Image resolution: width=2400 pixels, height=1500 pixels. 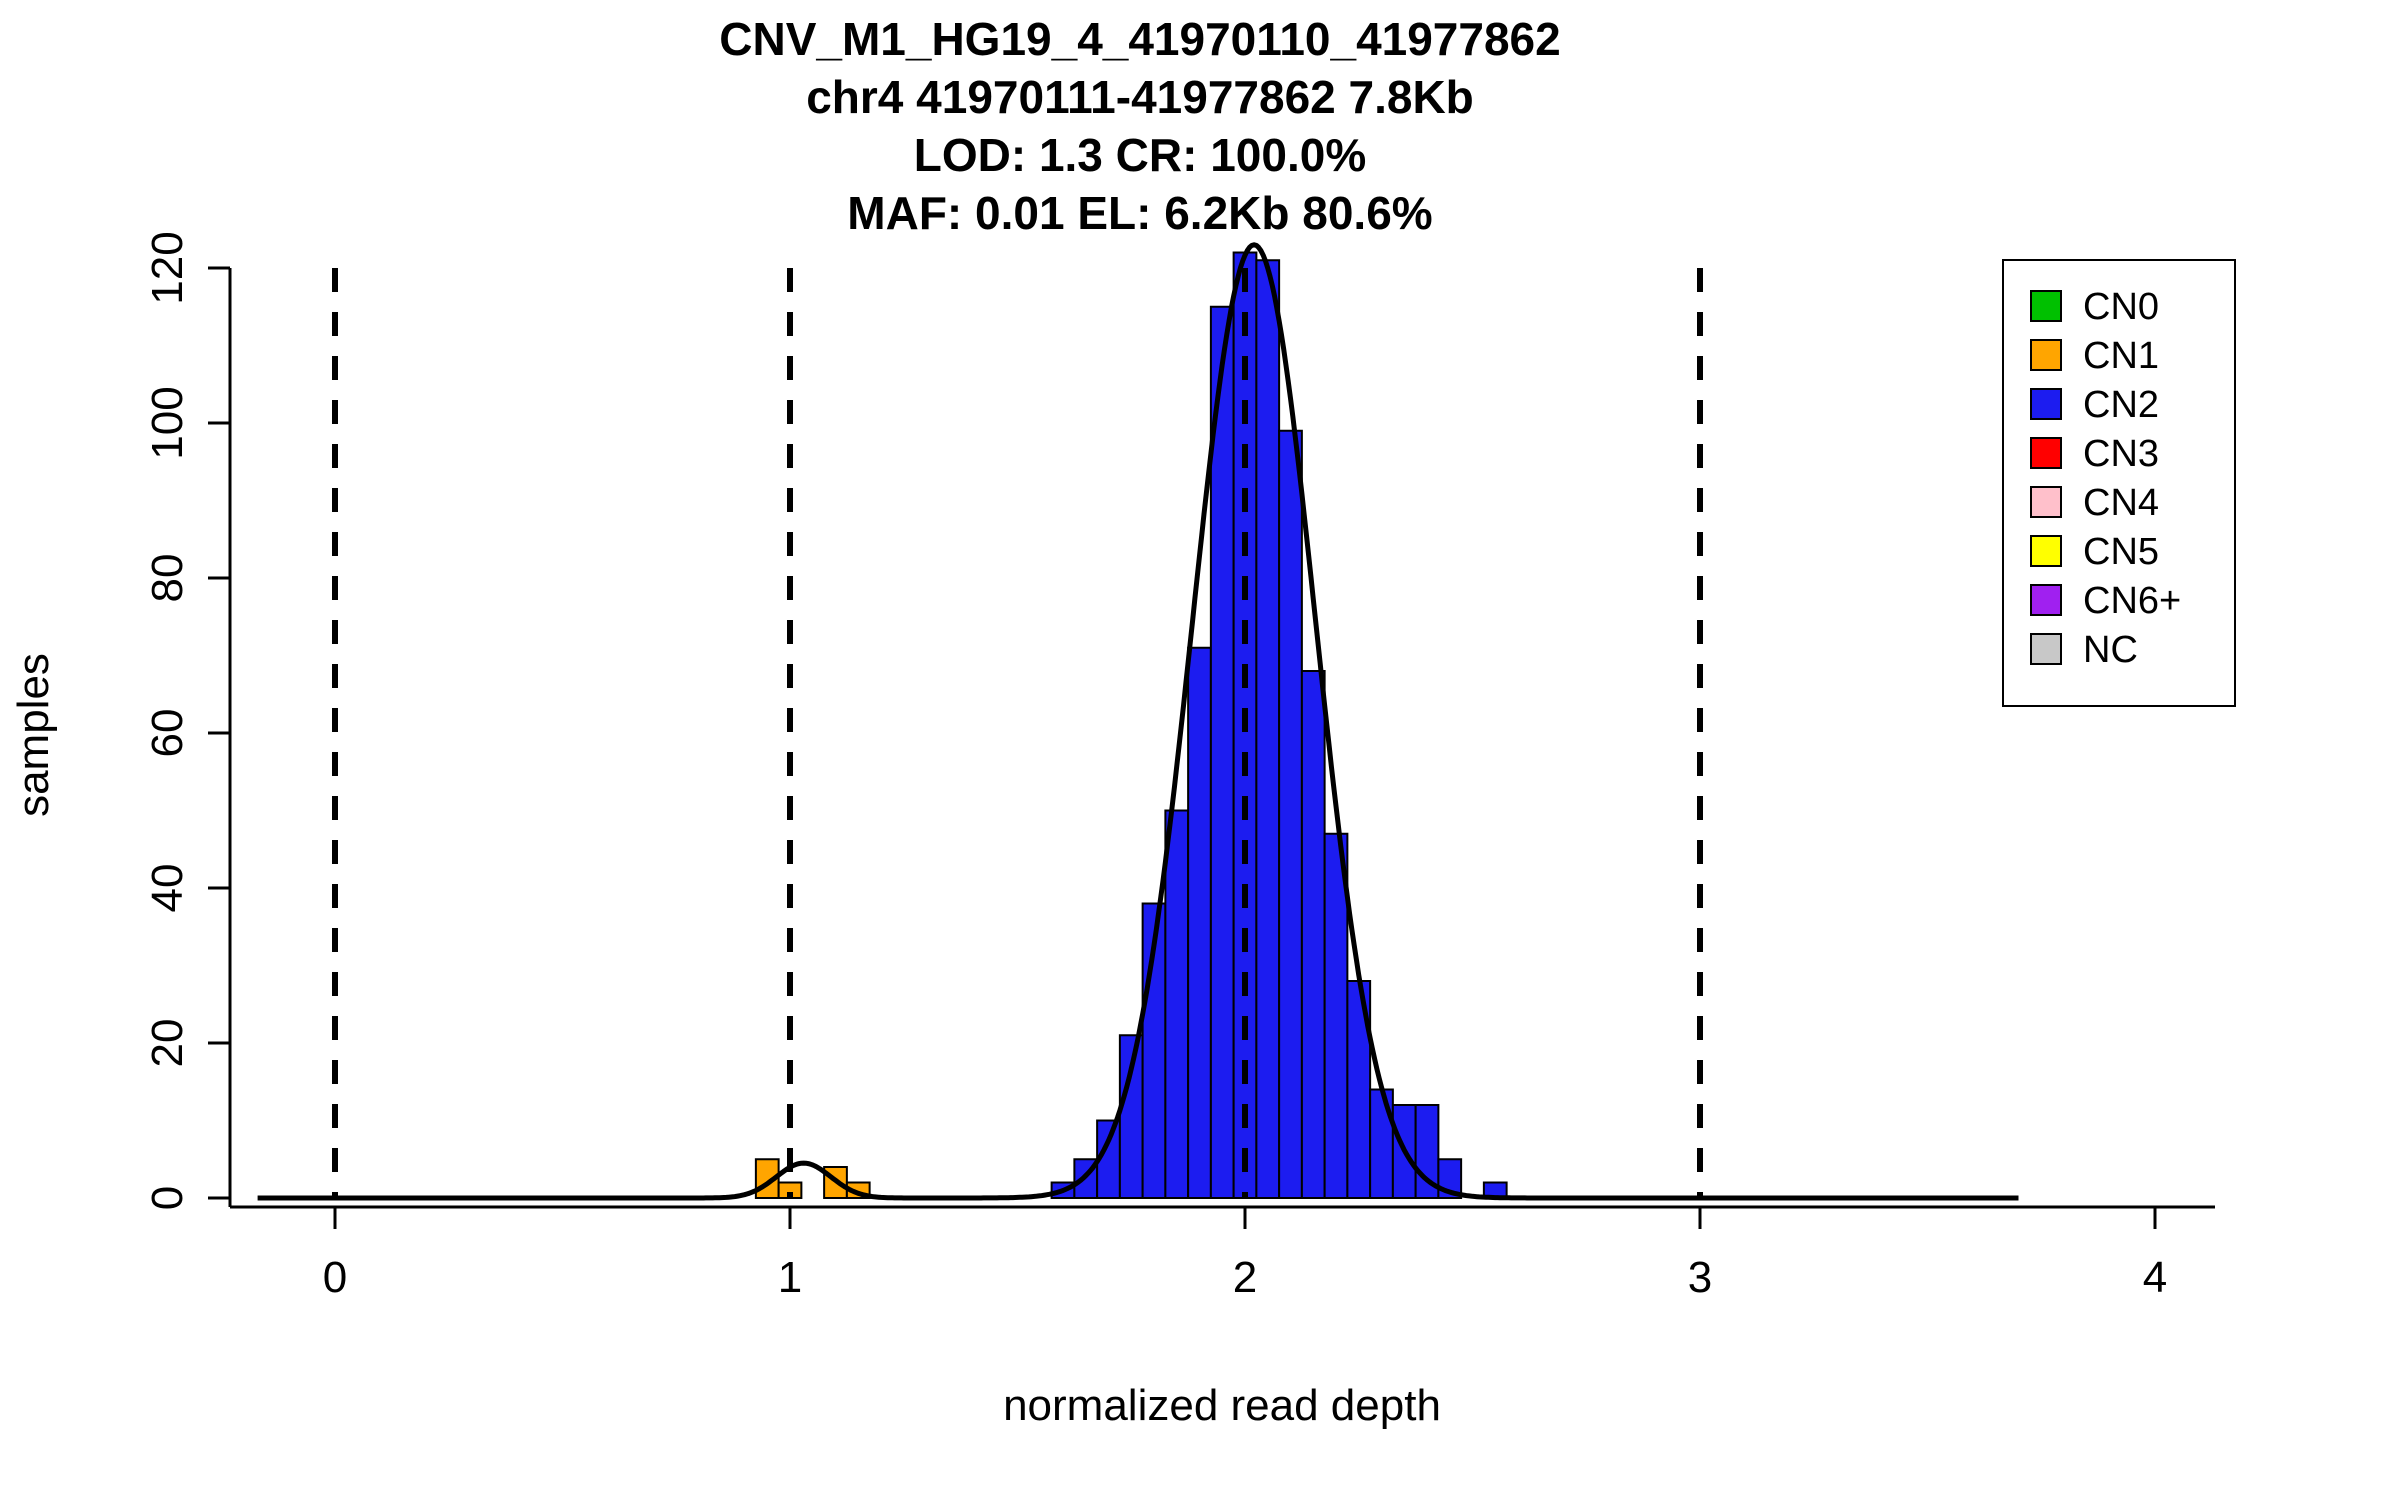 I want to click on legend-swatch-CN0, so click(x=2046, y=306).